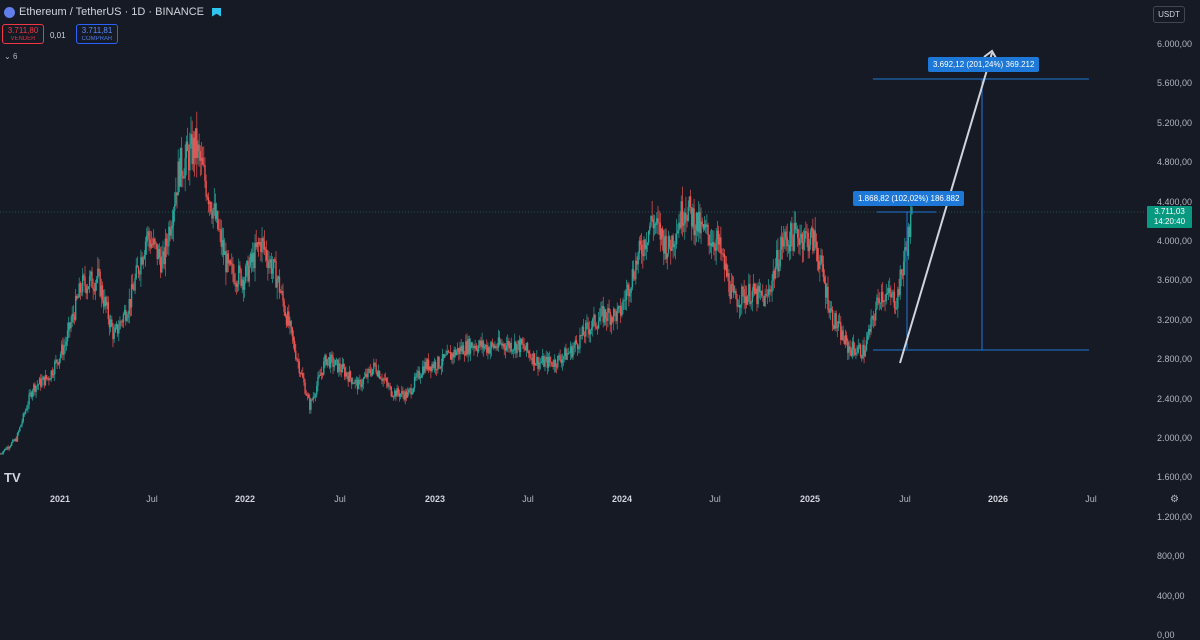 The height and width of the screenshot is (640, 1200). What do you see at coordinates (1175, 241) in the screenshot?
I see `price-tick-label: 4.000,00` at bounding box center [1175, 241].